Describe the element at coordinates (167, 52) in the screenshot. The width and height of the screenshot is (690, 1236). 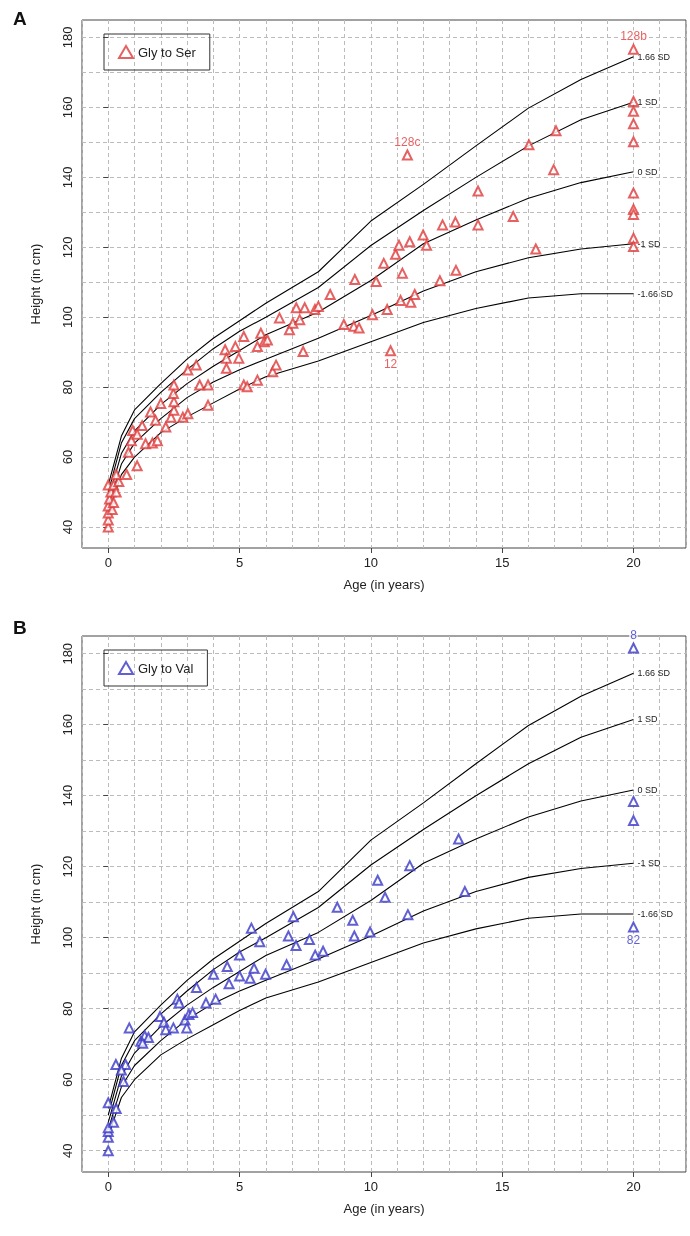
I see `legend-label: Gly to Ser` at that location.